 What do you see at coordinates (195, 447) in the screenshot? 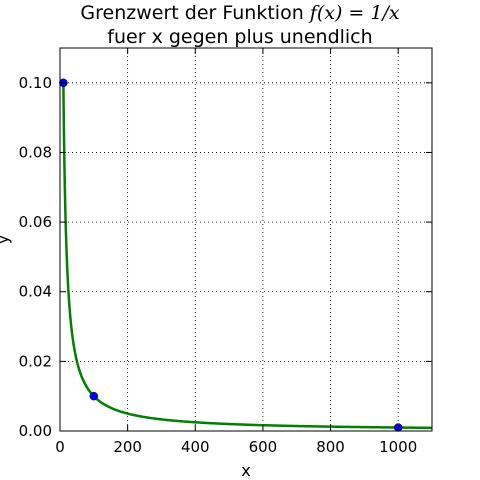
I see `x-tick-label: 400` at bounding box center [195, 447].